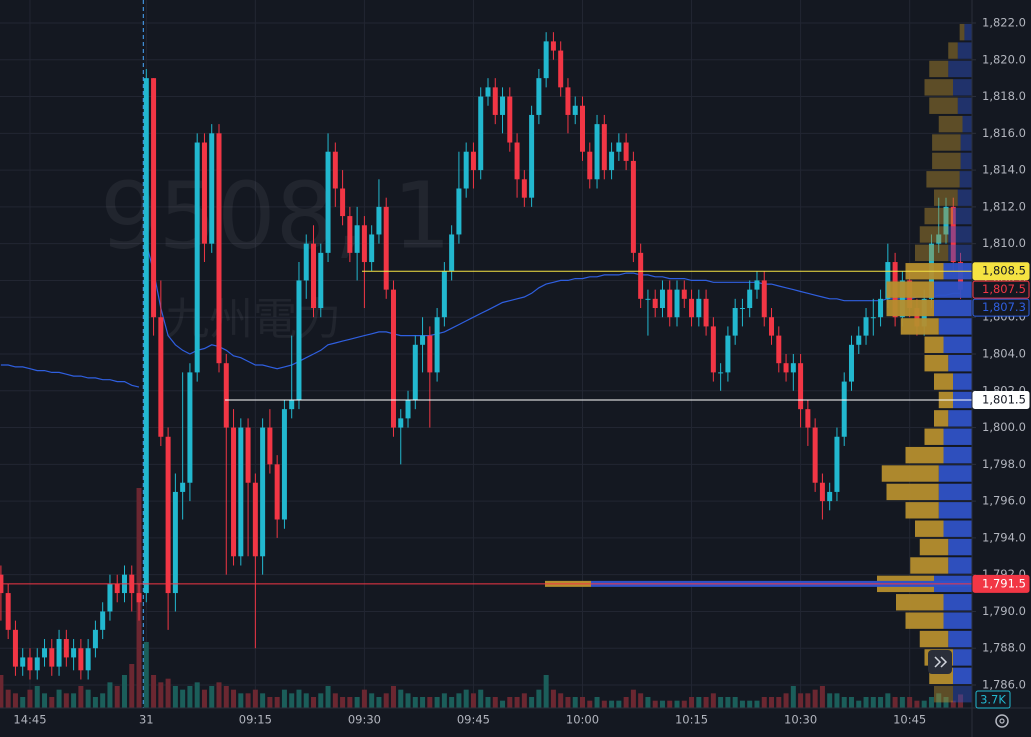  Describe the element at coordinates (1002, 721) in the screenshot. I see `settings-button` at that location.